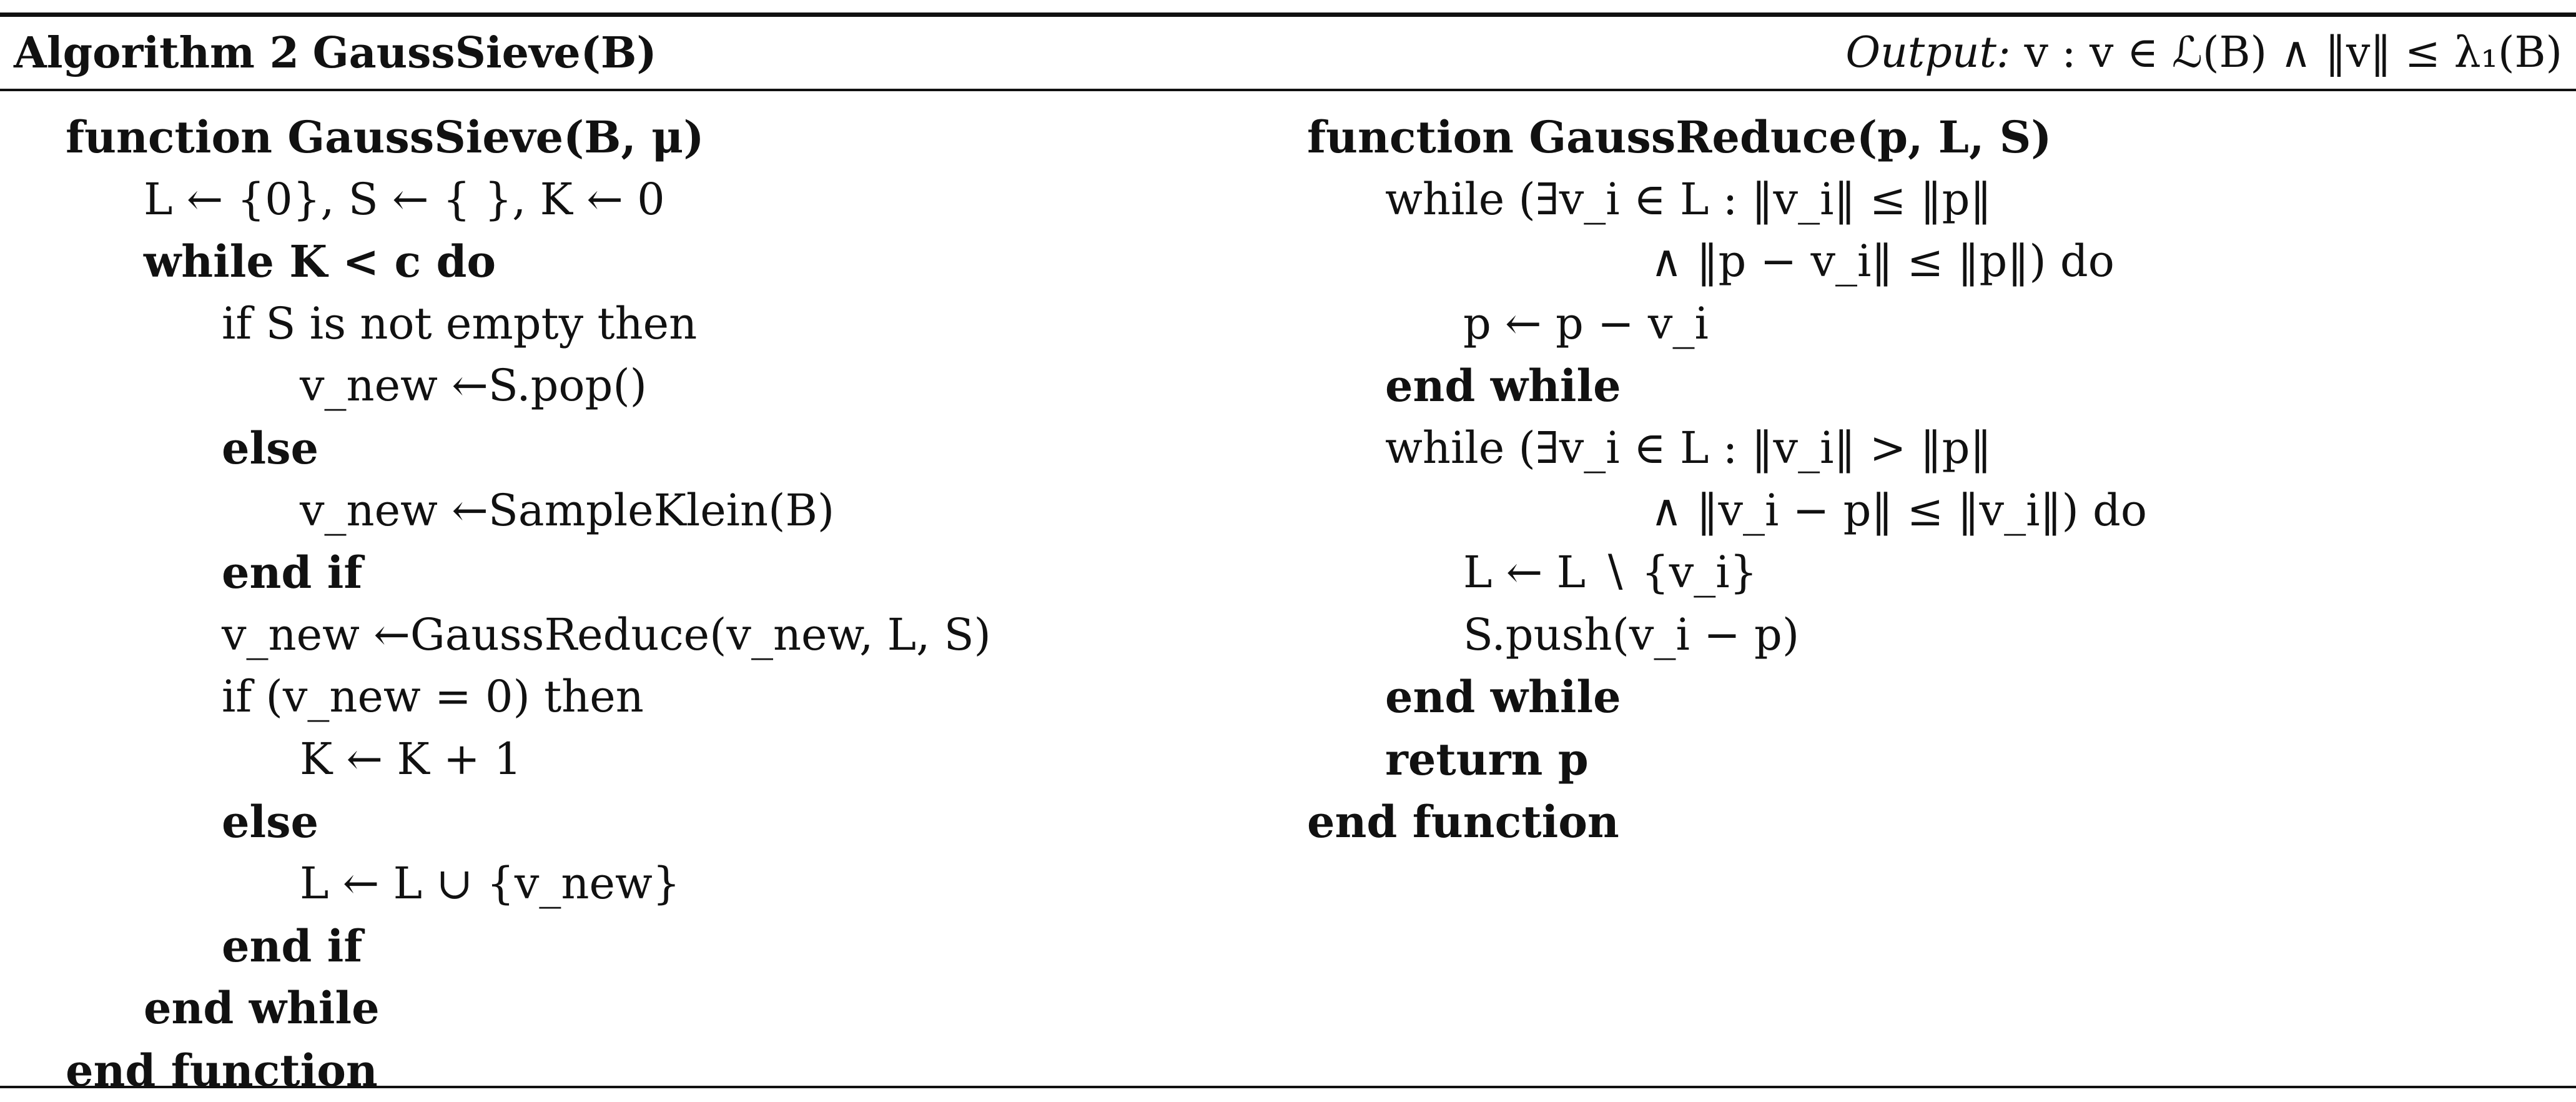 The height and width of the screenshot is (1102, 2576). What do you see at coordinates (1288, 14) in the screenshot?
I see `top-rule` at bounding box center [1288, 14].